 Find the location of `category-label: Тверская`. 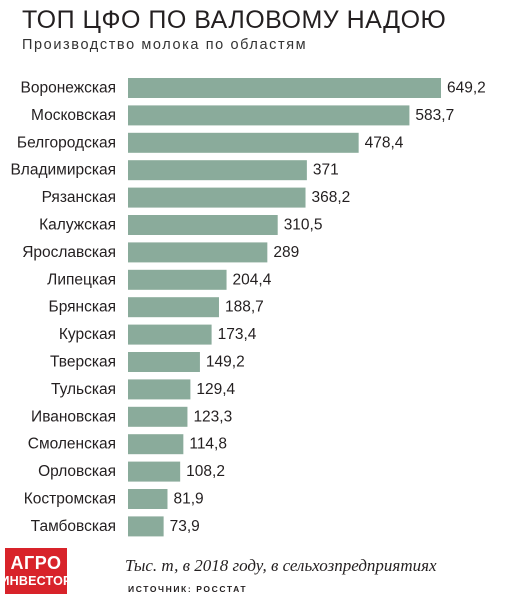

category-label: Тверская is located at coordinates (83, 362).